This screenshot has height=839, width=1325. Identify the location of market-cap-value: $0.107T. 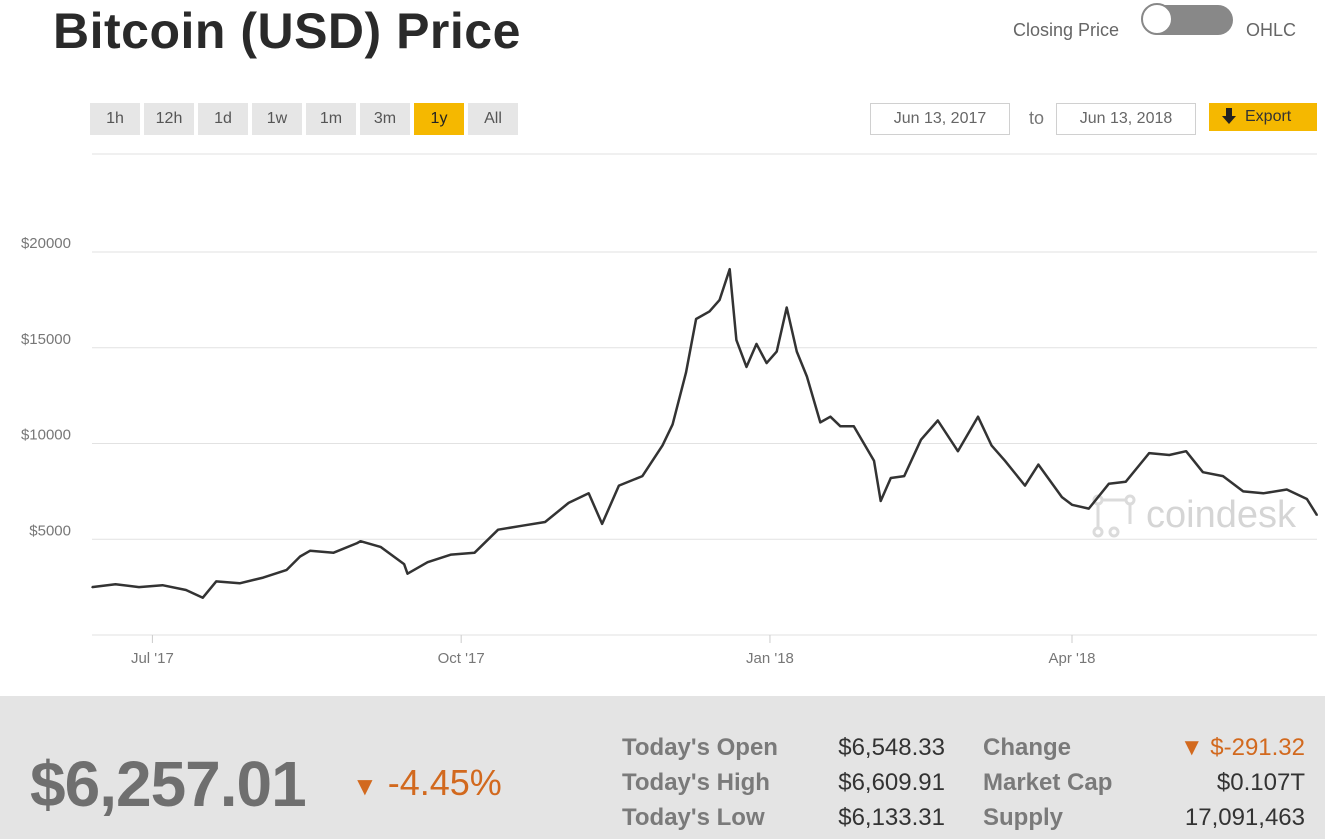
(1260, 782).